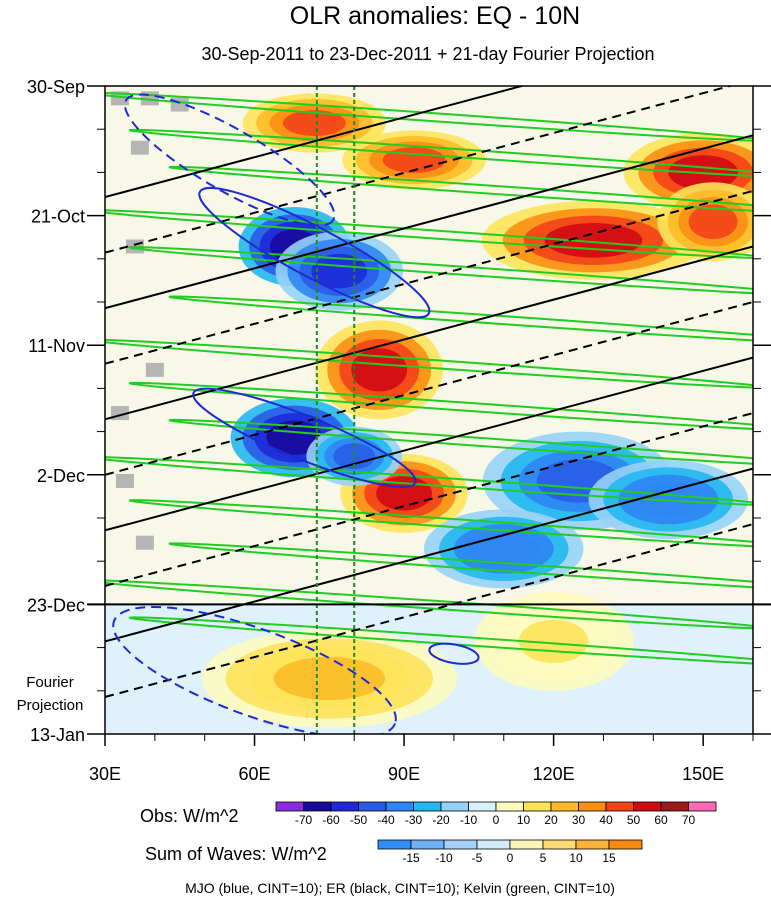 This screenshot has height=900, width=771. I want to click on colorbar-tick-label: -5, so click(477, 858).